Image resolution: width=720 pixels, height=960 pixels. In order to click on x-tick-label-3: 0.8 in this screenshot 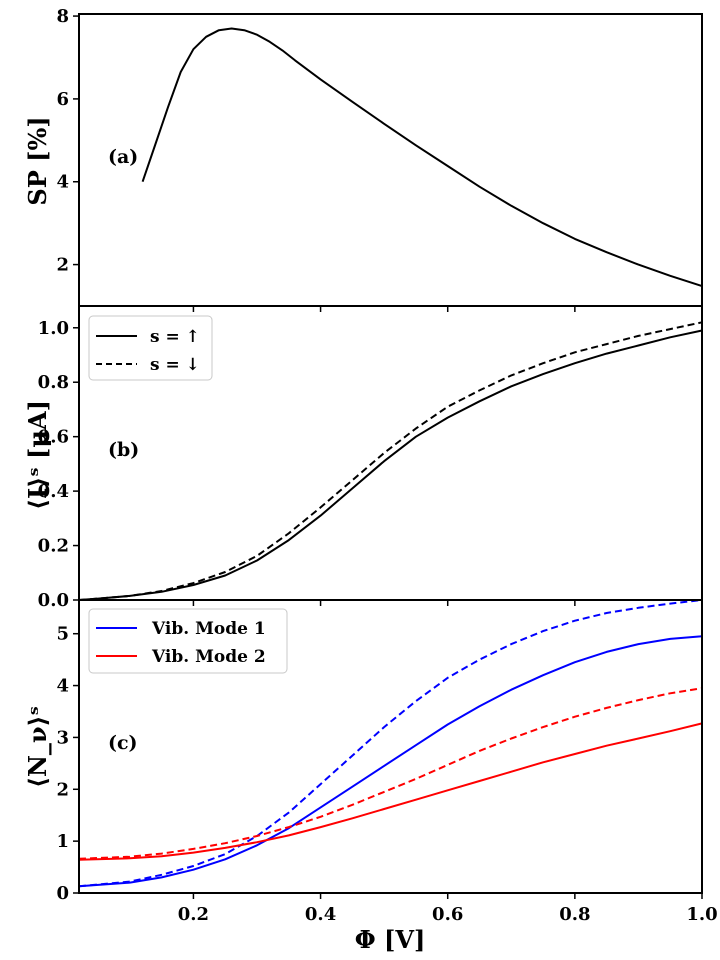, I will do `click(574, 914)`.